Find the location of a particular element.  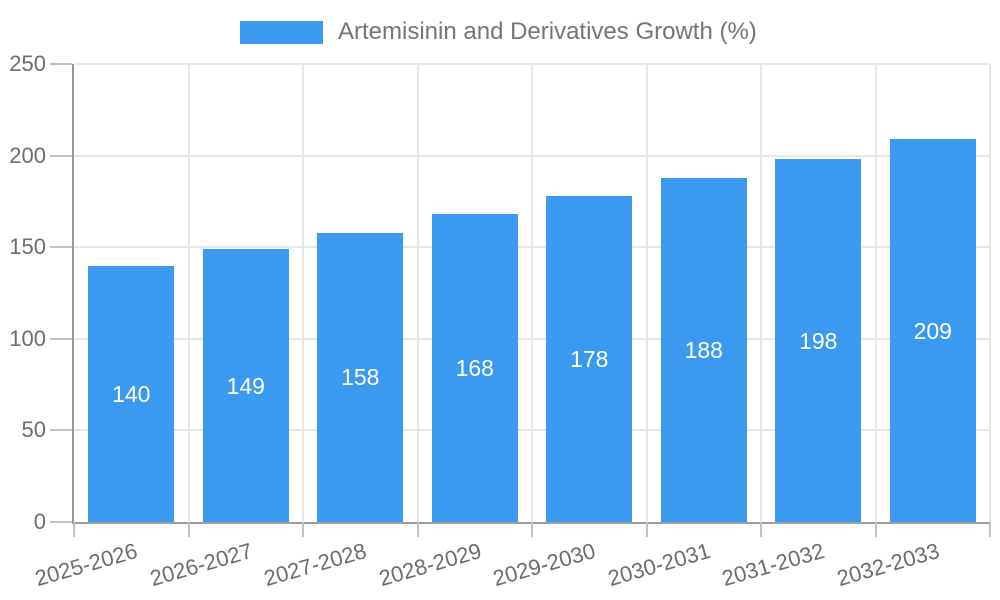

bar: 188 is located at coordinates (703, 349).